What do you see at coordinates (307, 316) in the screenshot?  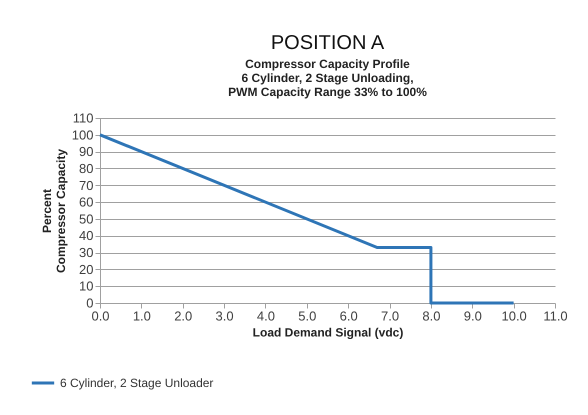 I see `x-tick-label: 5.0` at bounding box center [307, 316].